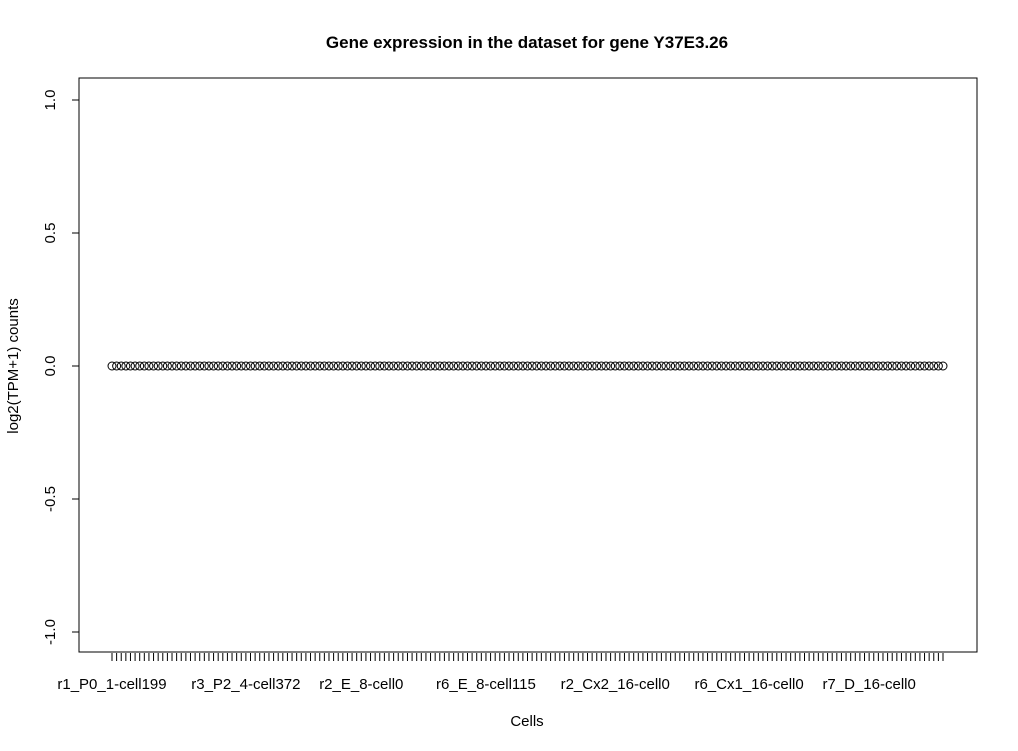 The image size is (1018, 751). What do you see at coordinates (13, 365) in the screenshot?
I see `y-axis-label: log2(TPM+1) counts` at bounding box center [13, 365].